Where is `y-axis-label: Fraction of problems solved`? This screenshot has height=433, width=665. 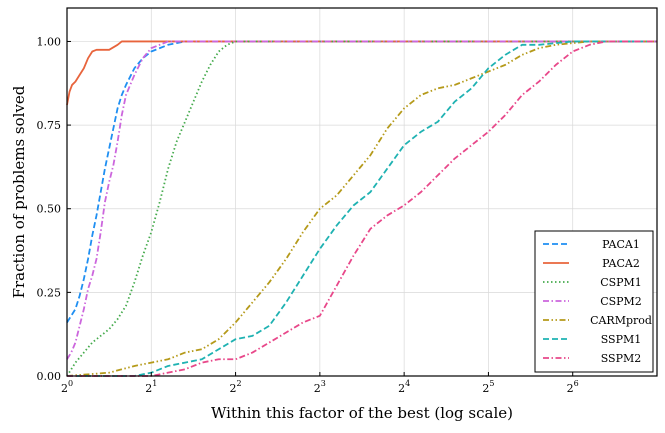
y-axis-label: Fraction of problems solved is located at coordinates (19, 191).